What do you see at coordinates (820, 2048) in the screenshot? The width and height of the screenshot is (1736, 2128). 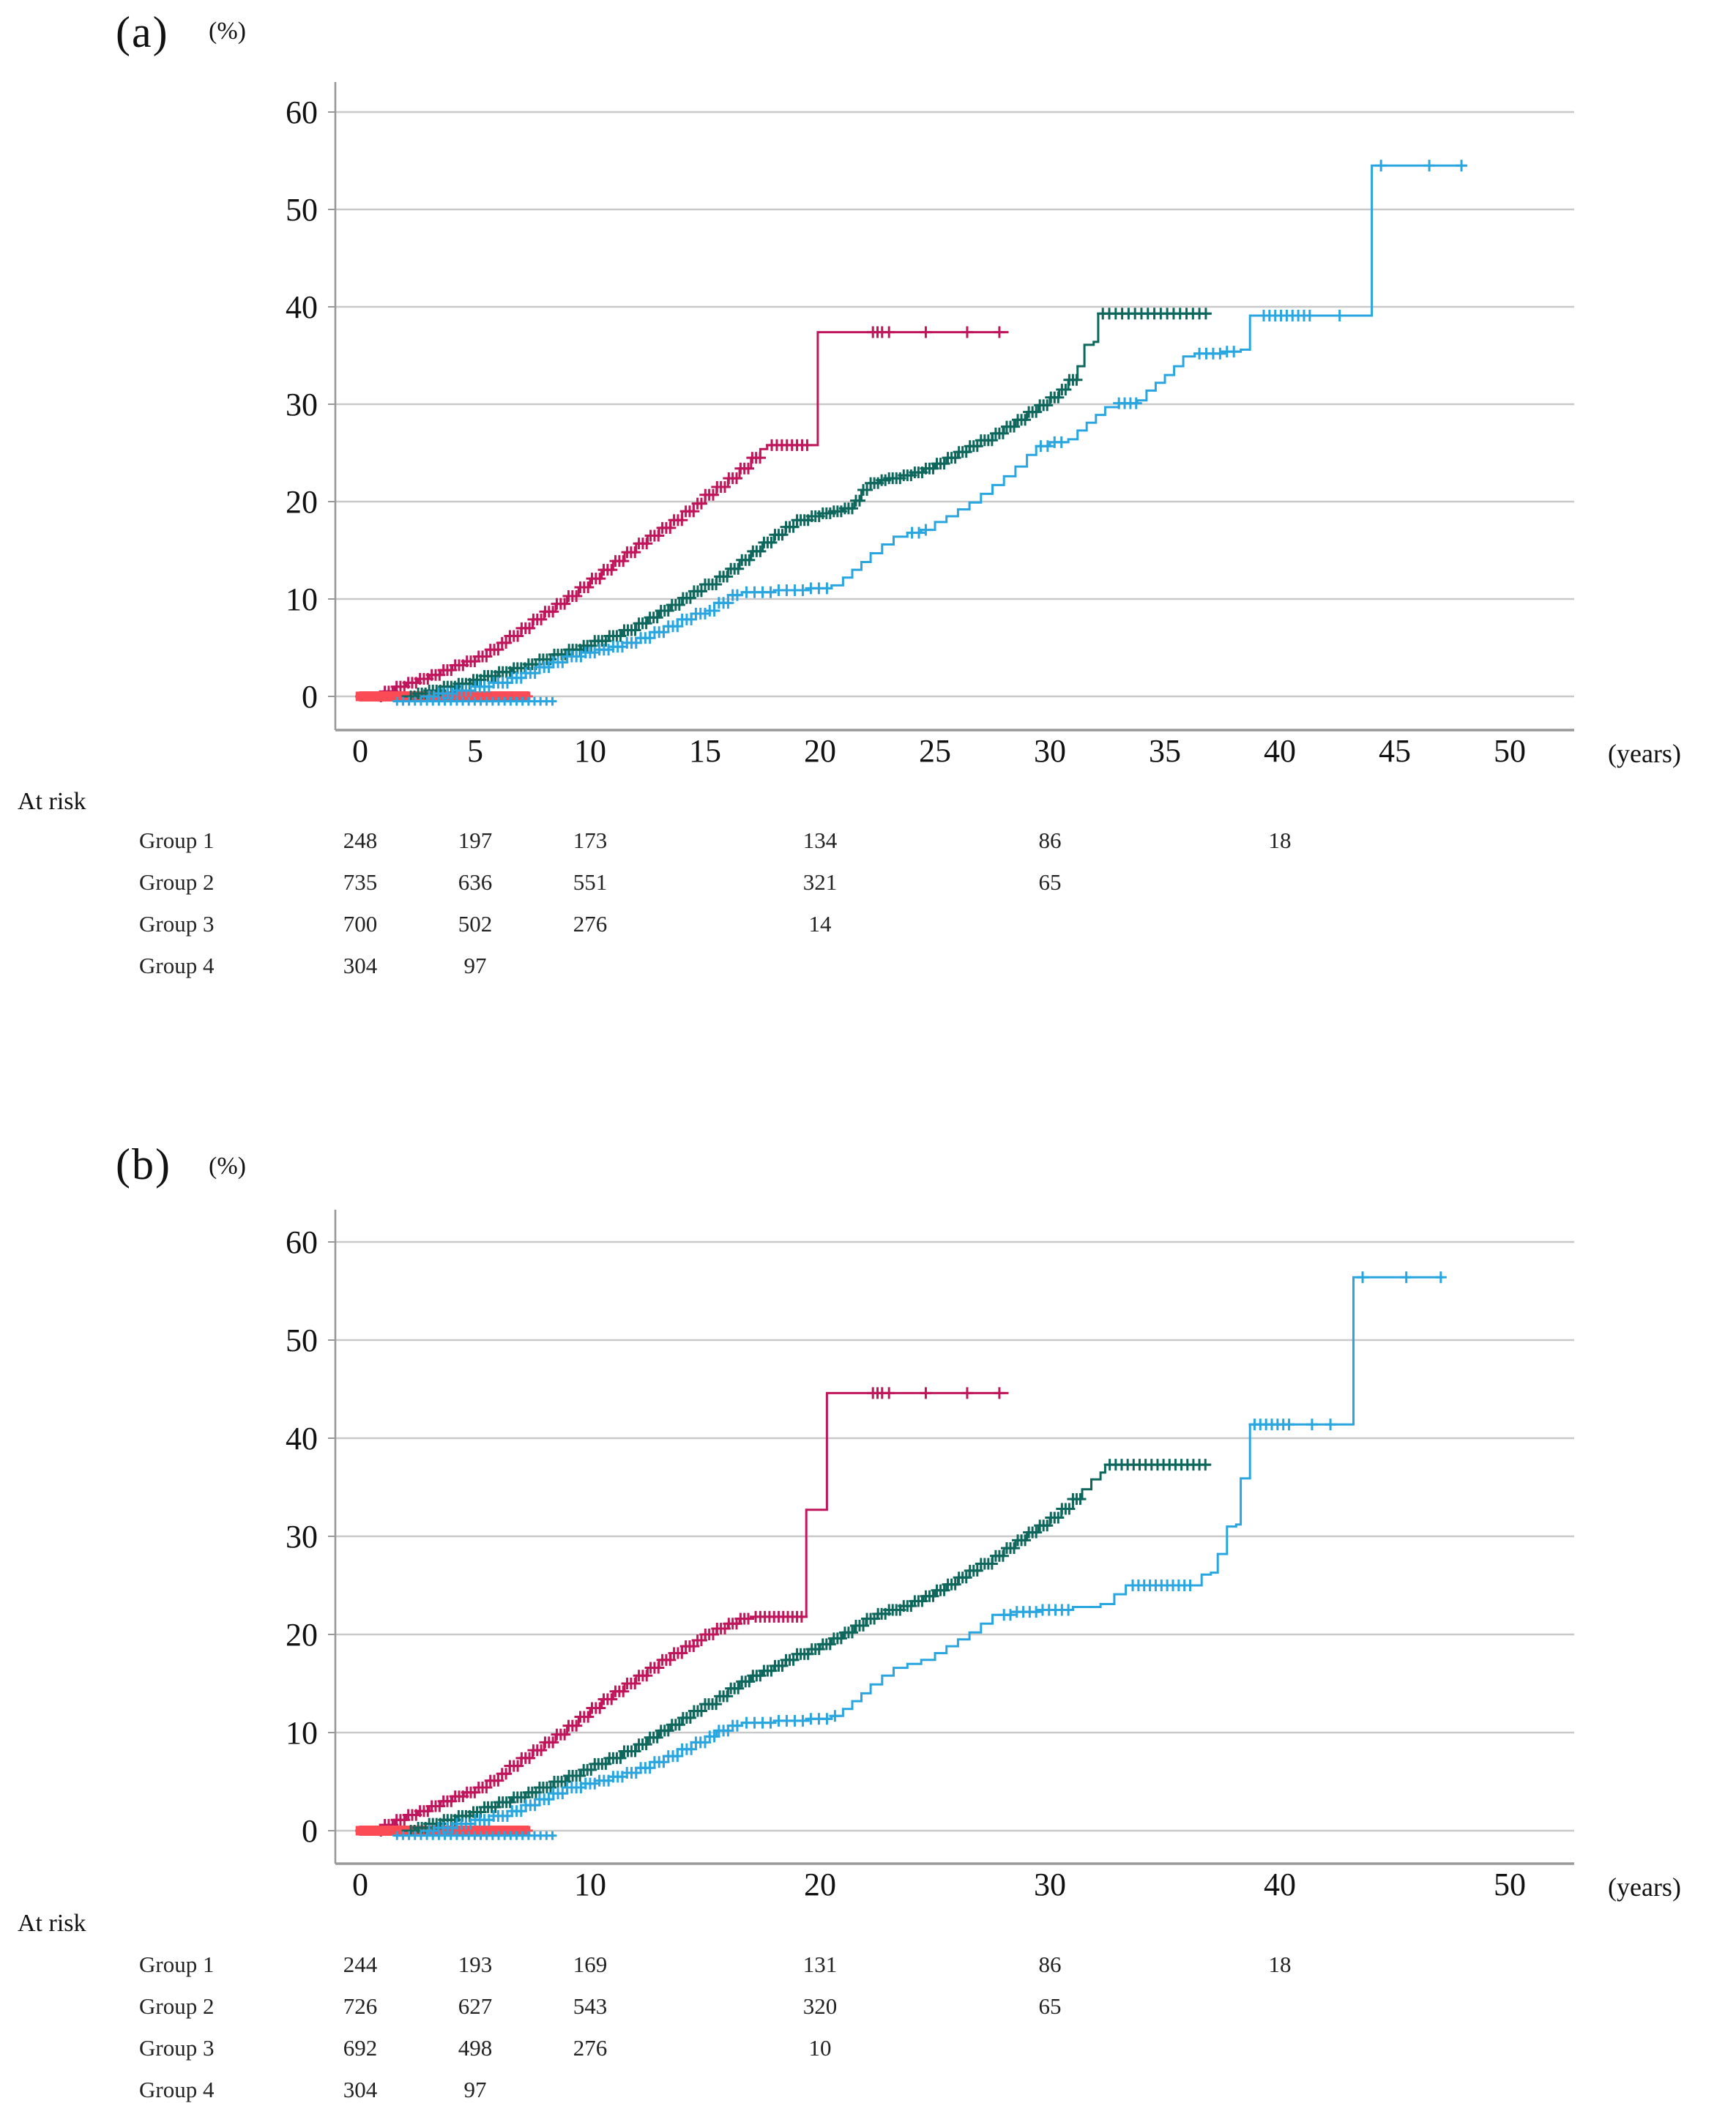 I see `at-risk-value: 10` at bounding box center [820, 2048].